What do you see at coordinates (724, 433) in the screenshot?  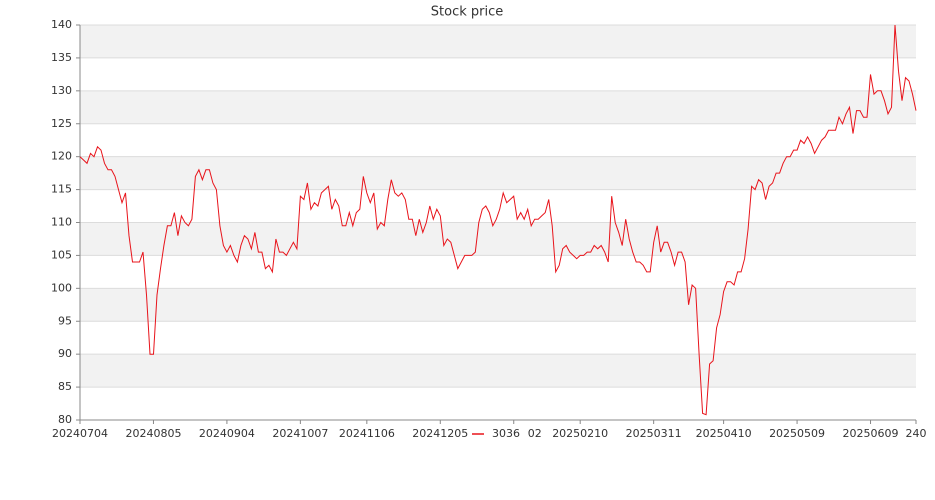 I see `x-tick-label: 20250410` at bounding box center [724, 433].